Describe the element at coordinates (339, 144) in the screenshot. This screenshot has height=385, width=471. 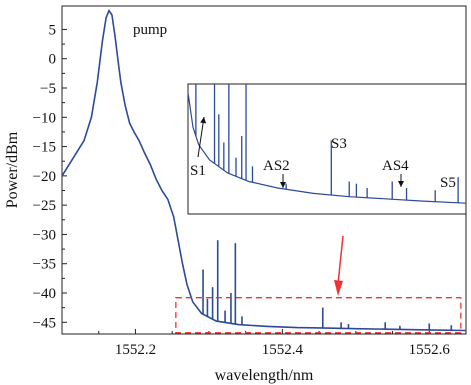
I see `s3-label: S3` at that location.